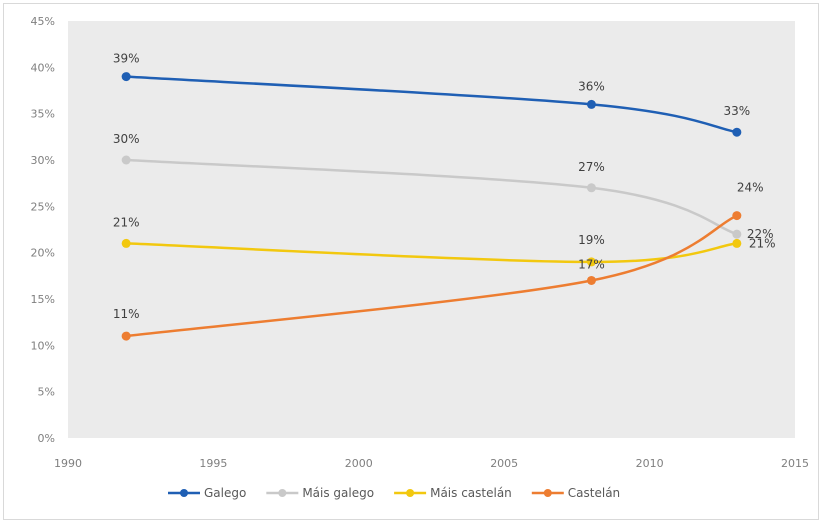 This screenshot has width=824, height=525. I want to click on y-tick-label: 20%, so click(43, 253).